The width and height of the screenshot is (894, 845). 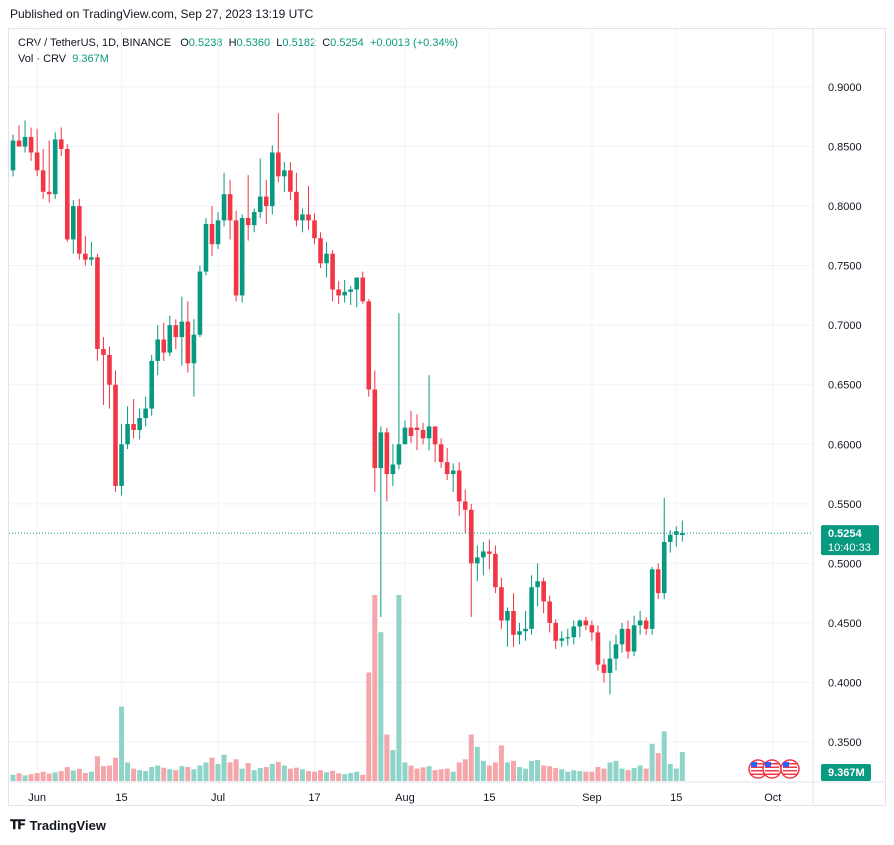 I want to click on x-tick-label: 15, so click(x=489, y=798).